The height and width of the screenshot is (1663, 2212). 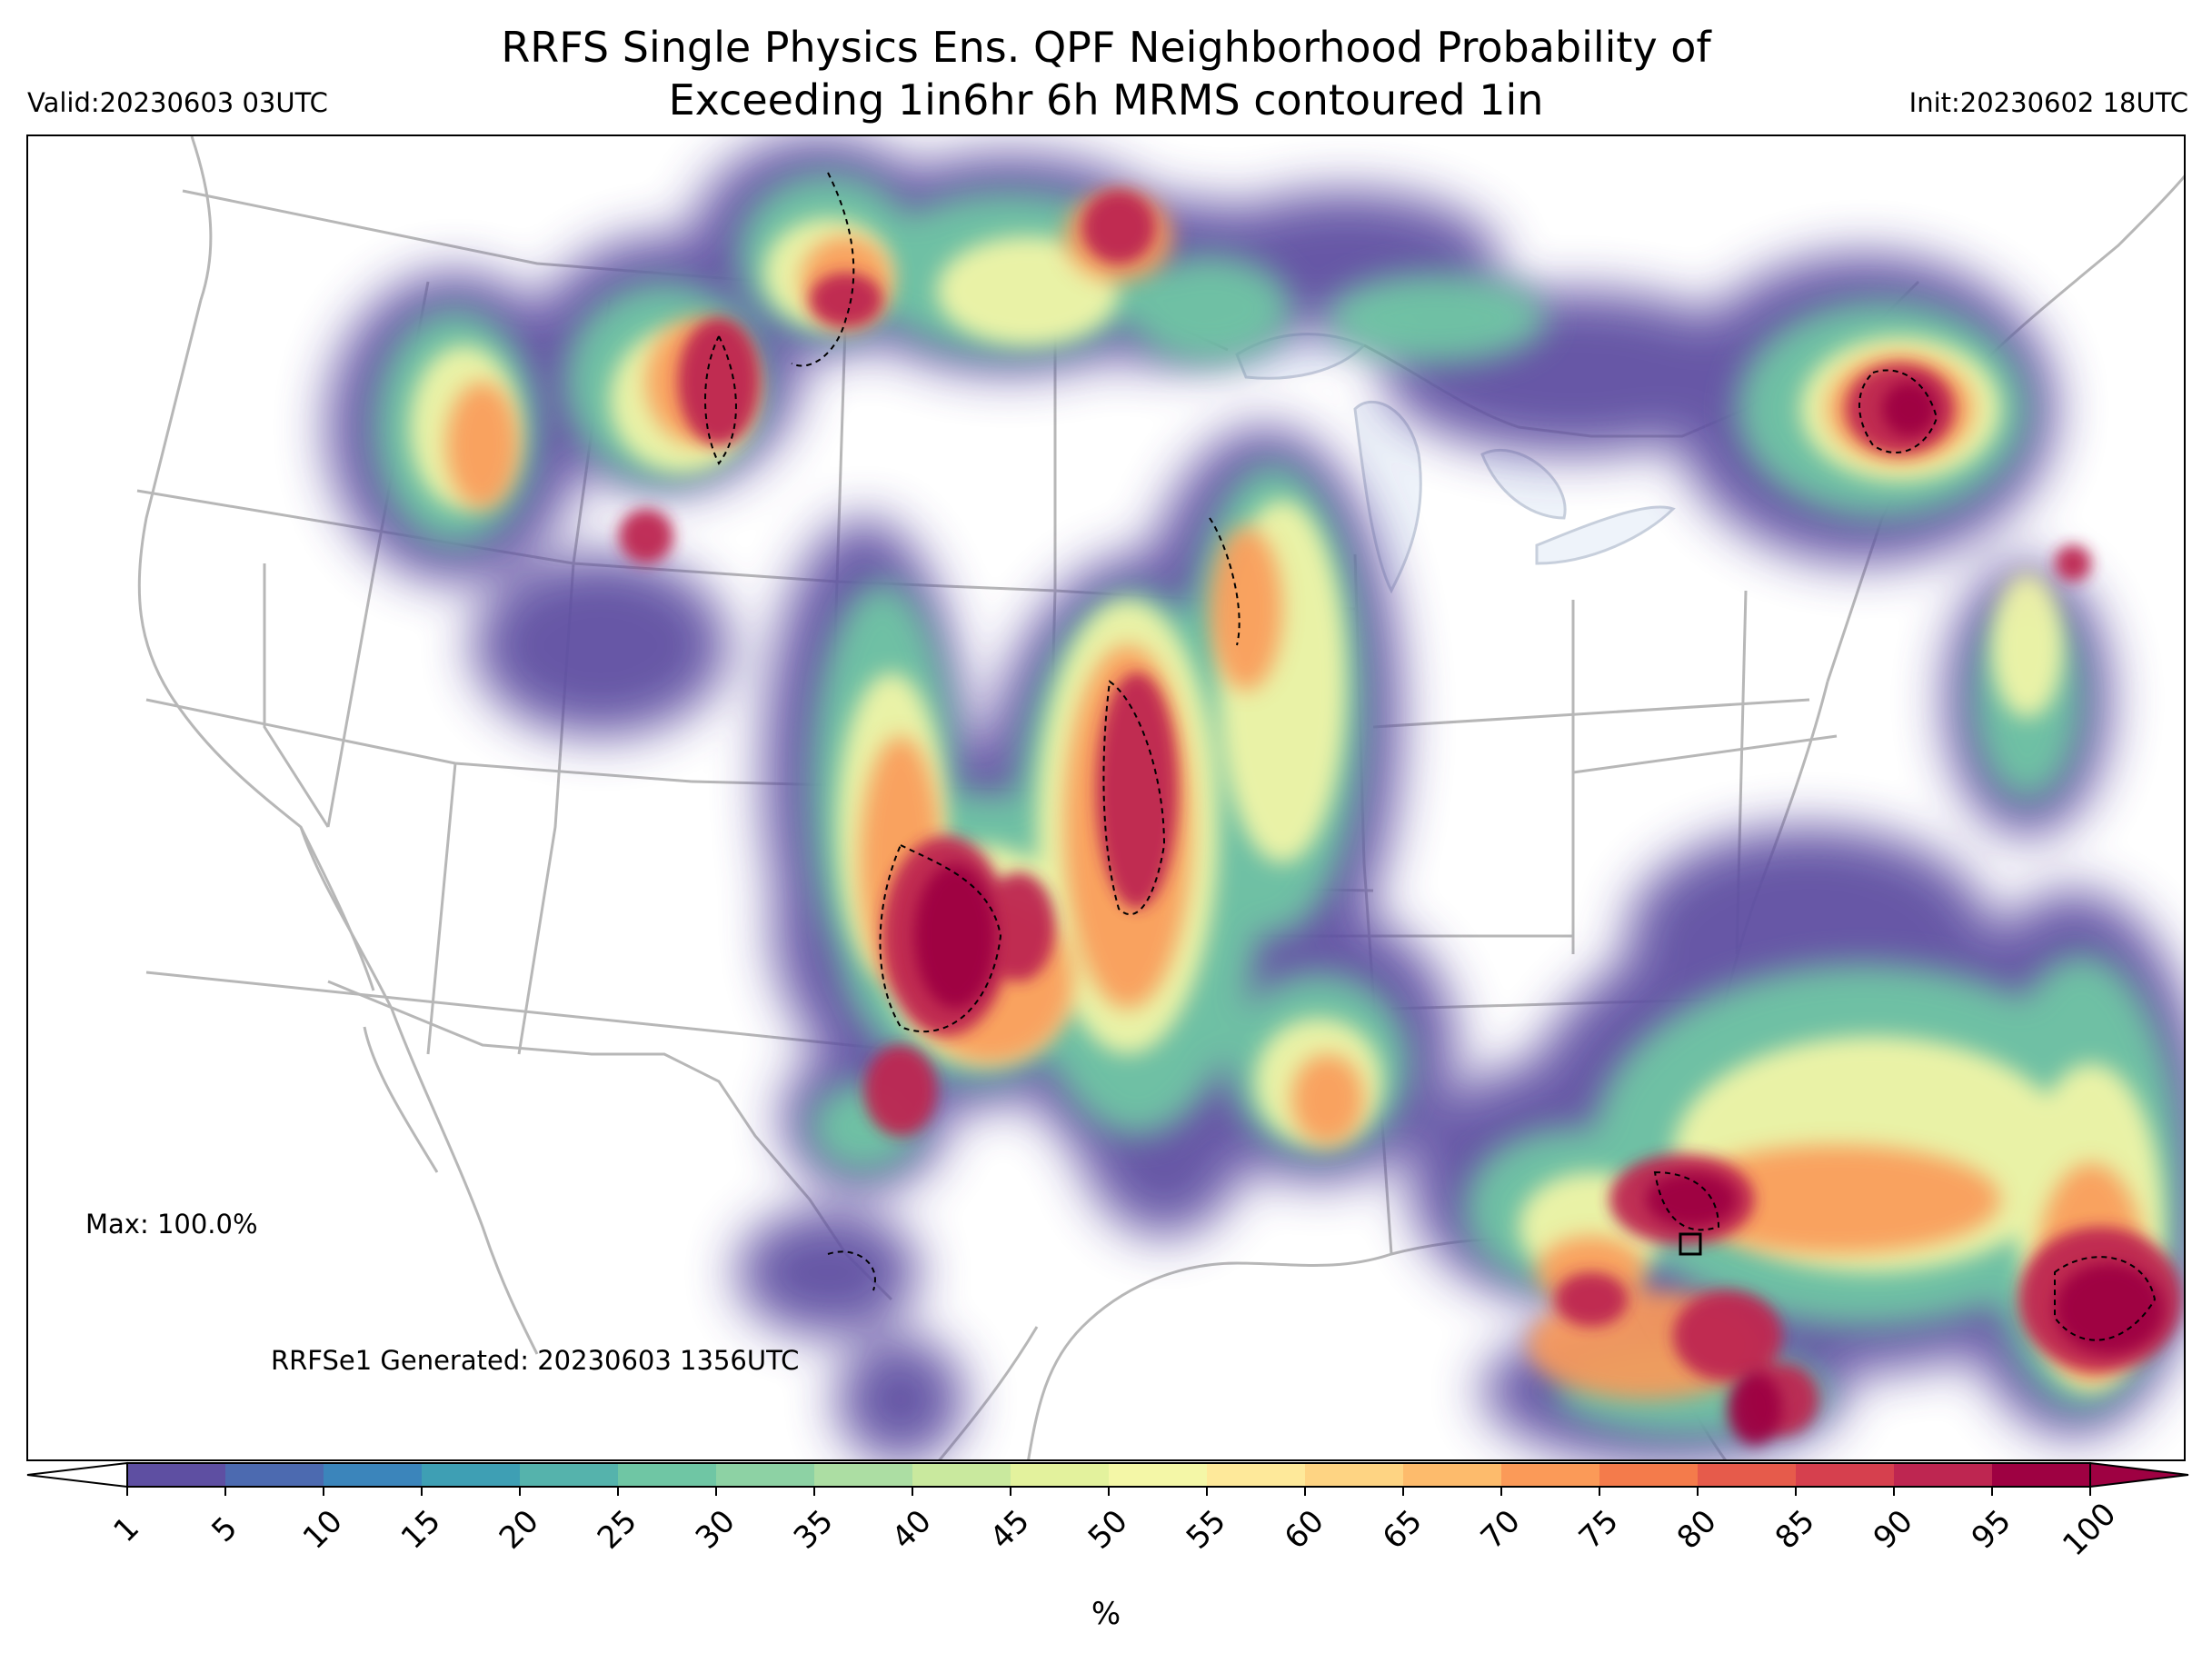 I want to click on colorbar-tick-label: 75, so click(x=1599, y=1530).